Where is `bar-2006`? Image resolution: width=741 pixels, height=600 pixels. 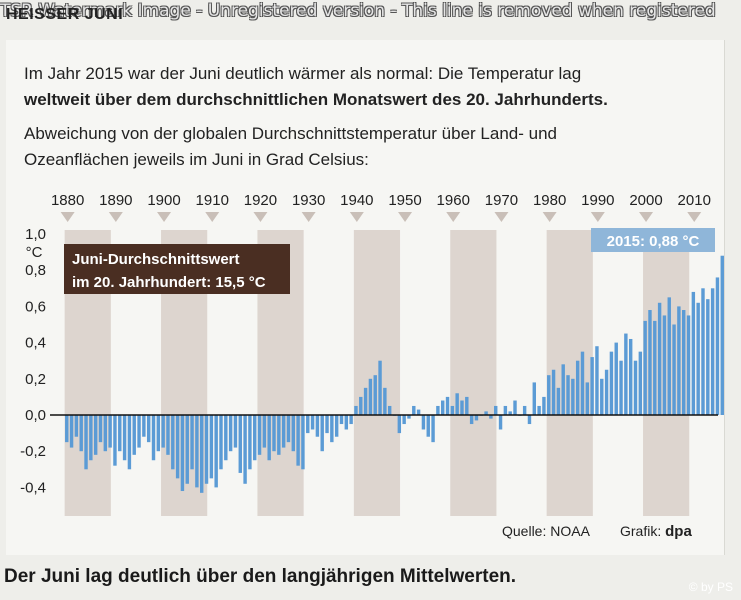
bar-2006 is located at coordinates (674, 369).